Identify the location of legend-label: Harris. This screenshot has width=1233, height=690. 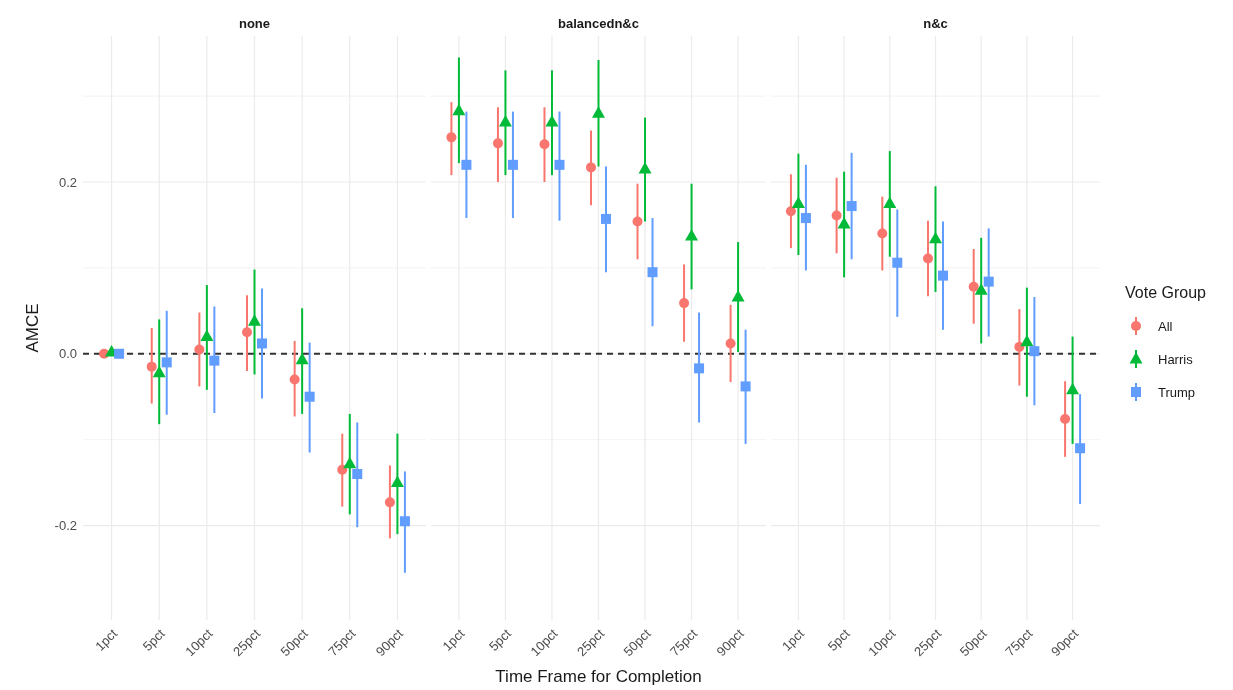
(1176, 359).